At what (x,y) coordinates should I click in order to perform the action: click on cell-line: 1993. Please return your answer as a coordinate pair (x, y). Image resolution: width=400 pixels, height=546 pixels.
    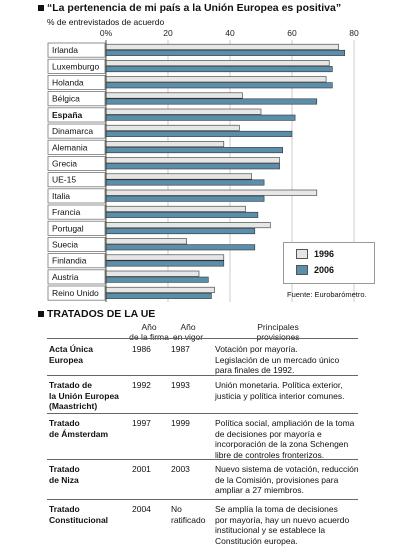
    Looking at the image, I should click on (193, 385).